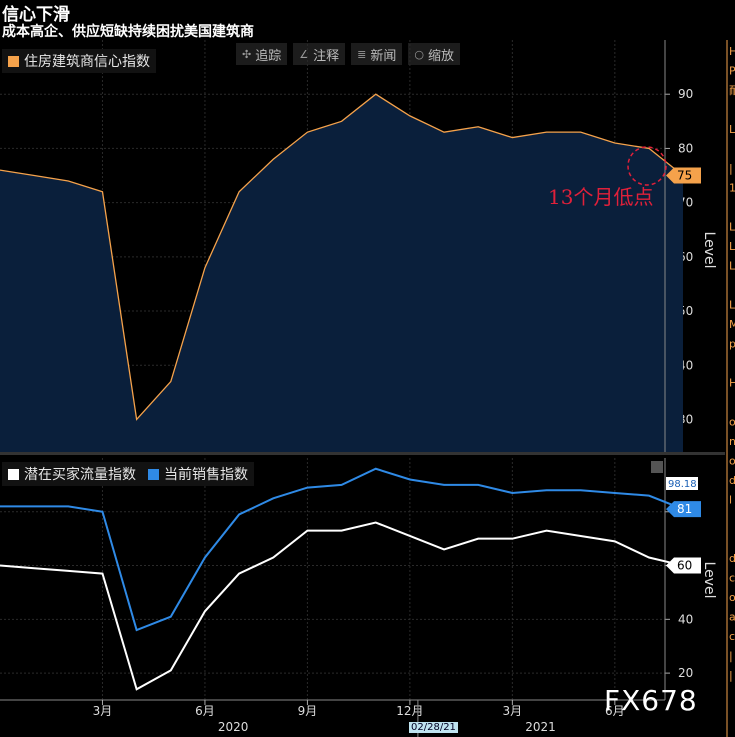  Describe the element at coordinates (348, 54) in the screenshot. I see `chart-toolbar: ✣ 追踪 ∠ 注释 ≣ 新闻 ○ 缩放` at that location.